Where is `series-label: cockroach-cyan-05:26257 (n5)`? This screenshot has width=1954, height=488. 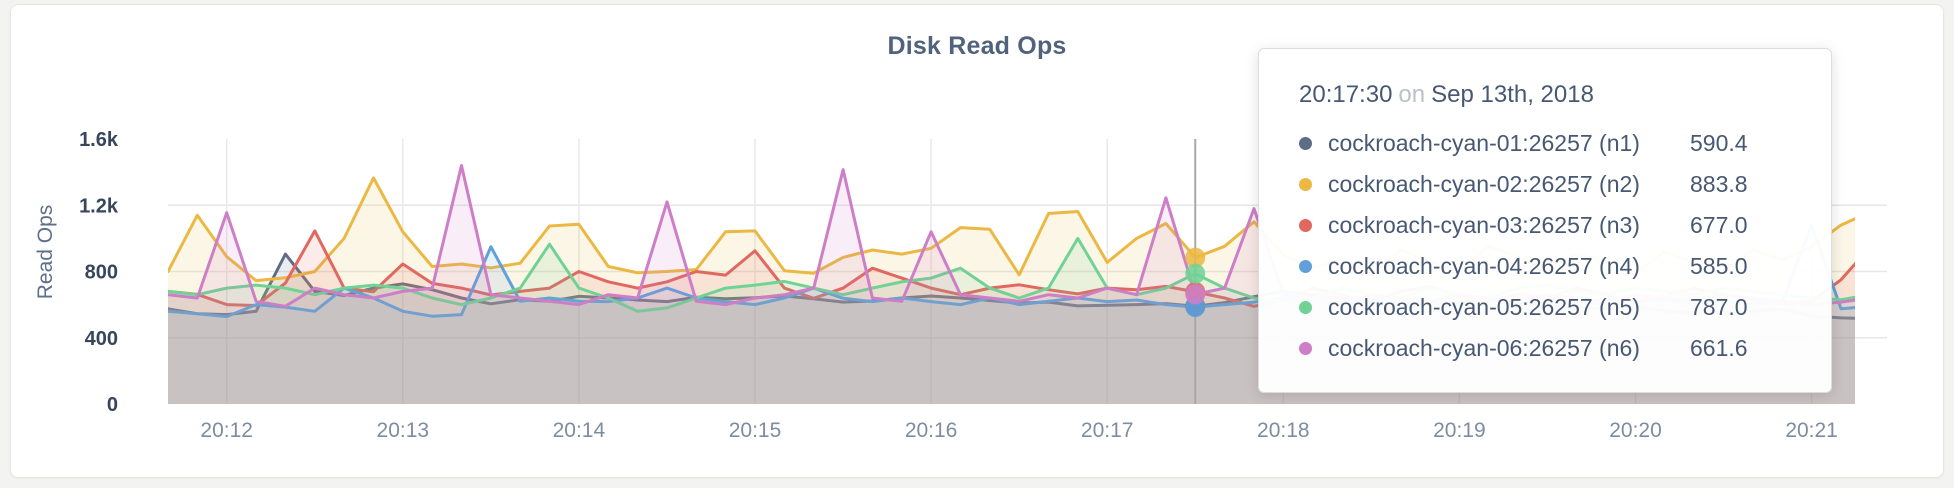
series-label: cockroach-cyan-05:26257 (n5) is located at coordinates (1484, 307).